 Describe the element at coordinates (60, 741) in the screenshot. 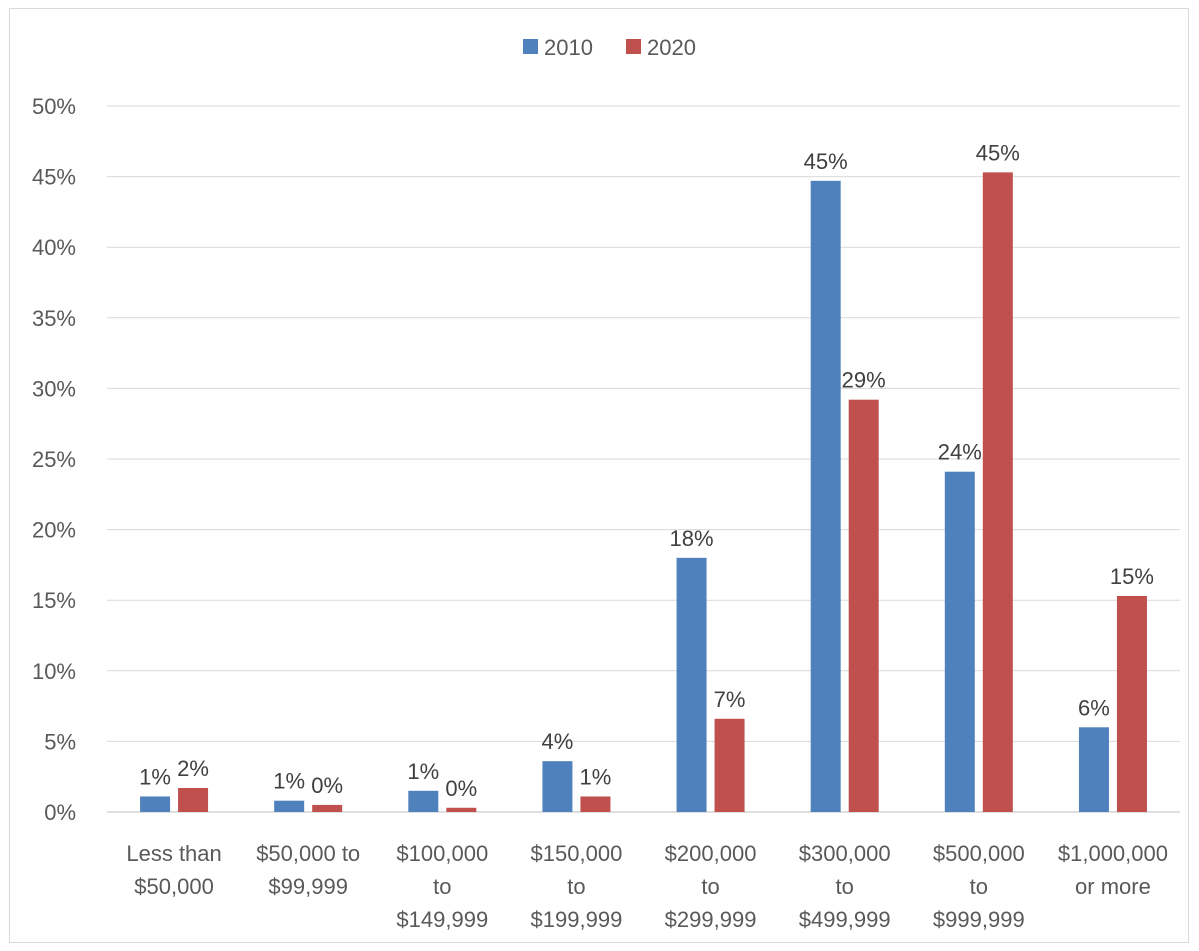

I see `y-tick-label: 5%` at that location.